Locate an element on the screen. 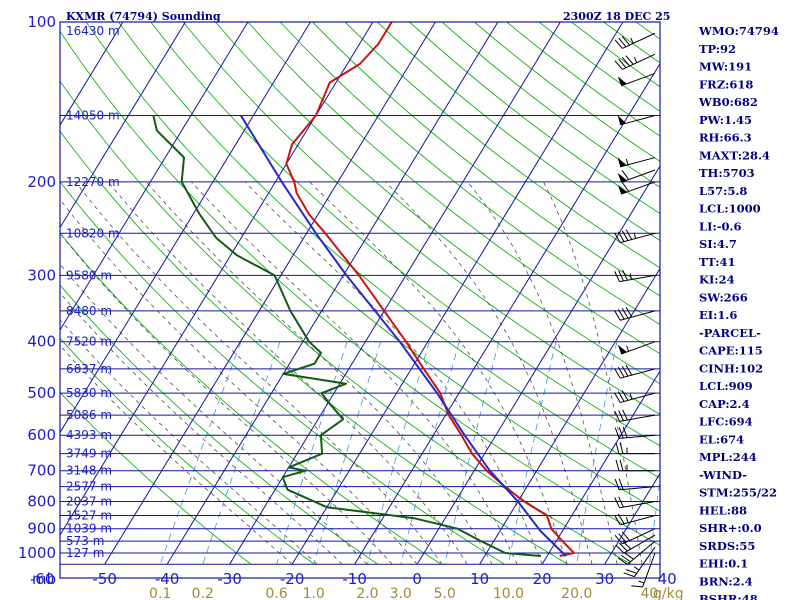 The image size is (800, 600). height-label: 10820 m is located at coordinates (93, 233).